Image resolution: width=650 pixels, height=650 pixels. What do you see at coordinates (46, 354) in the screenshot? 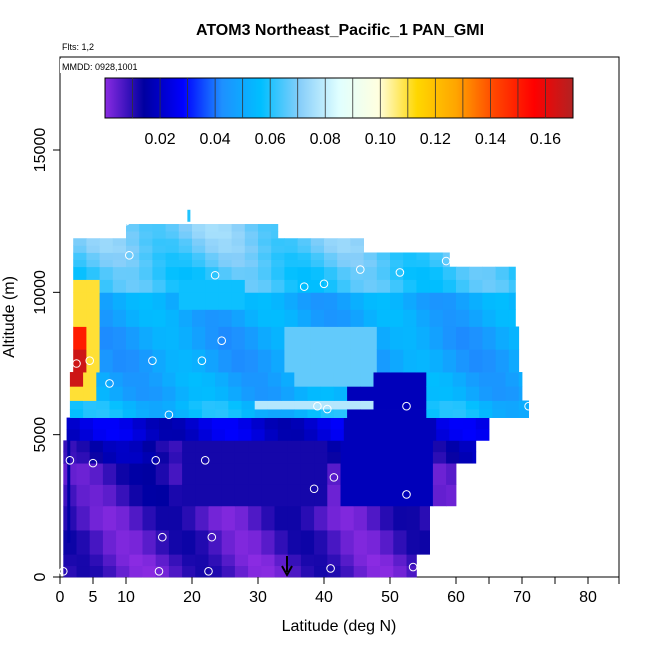
I see `y-axis: 0 5000 10000 15000` at bounding box center [46, 354].